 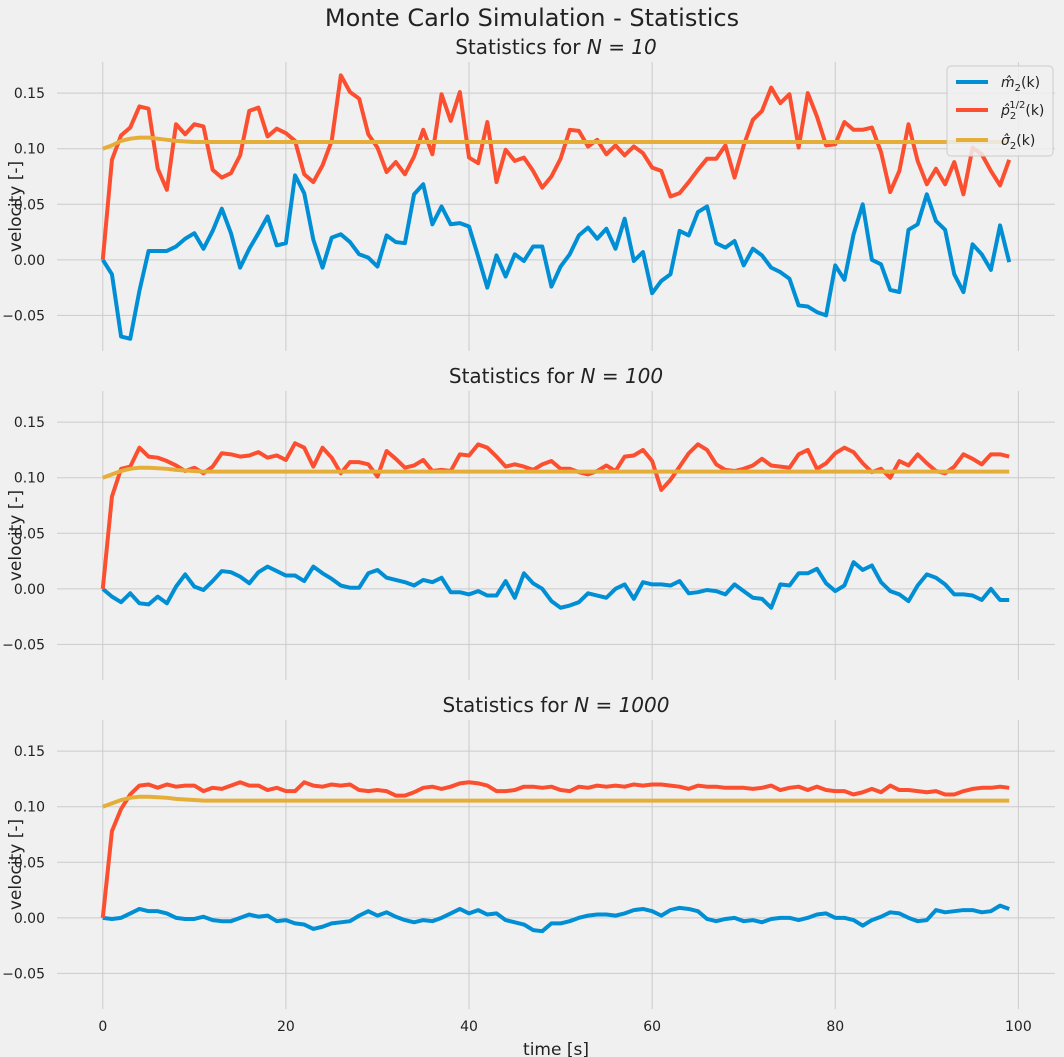 What do you see at coordinates (1018, 142) in the screenshot?
I see `legend-label-sigma2: σ̂2(k)` at bounding box center [1018, 142].